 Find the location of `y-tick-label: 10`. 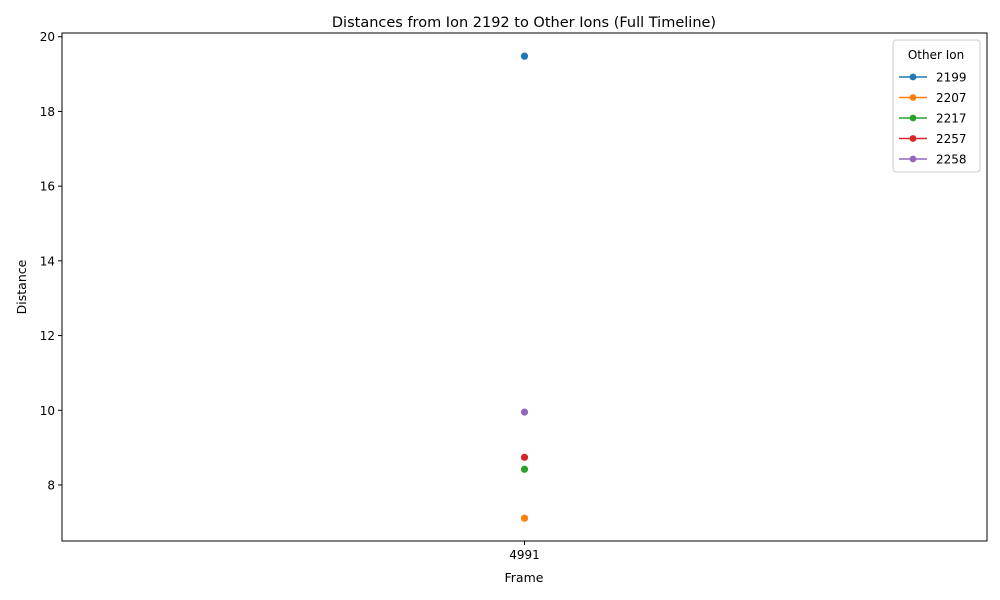

y-tick-label: 10 is located at coordinates (47, 411).